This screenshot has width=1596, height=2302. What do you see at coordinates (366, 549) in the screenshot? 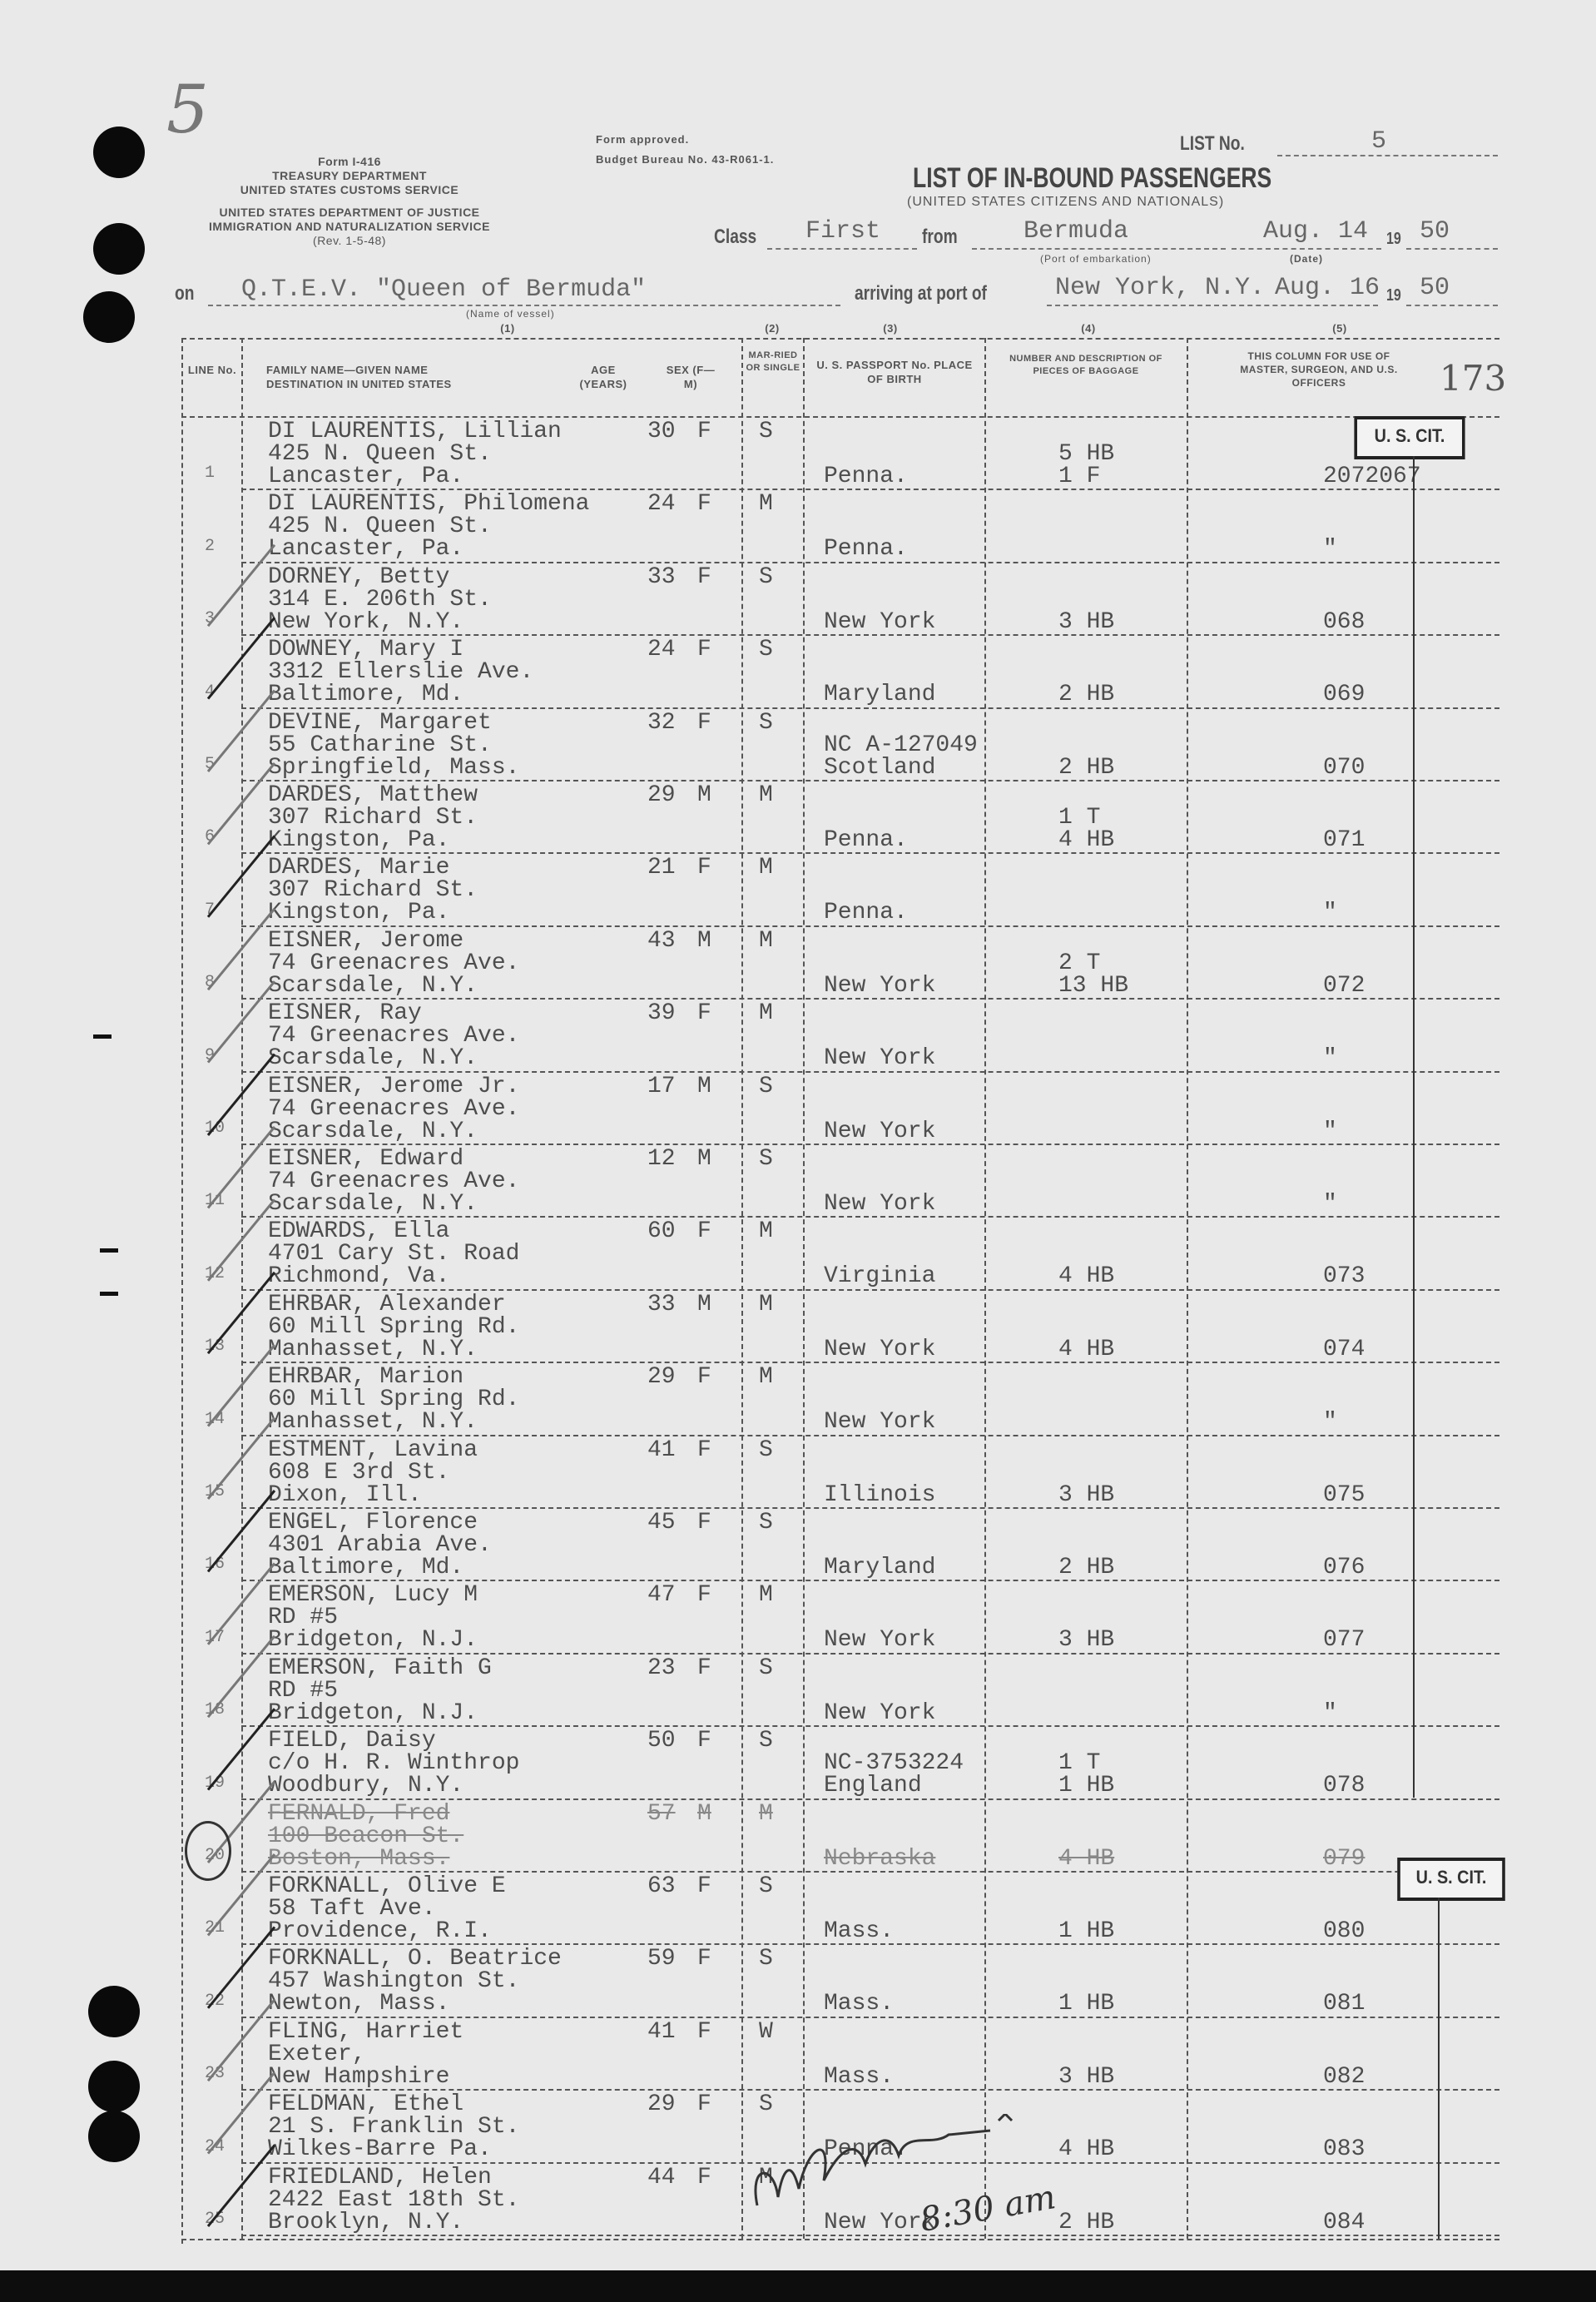
I see `address-city: Lancaster, Pa.` at bounding box center [366, 549].